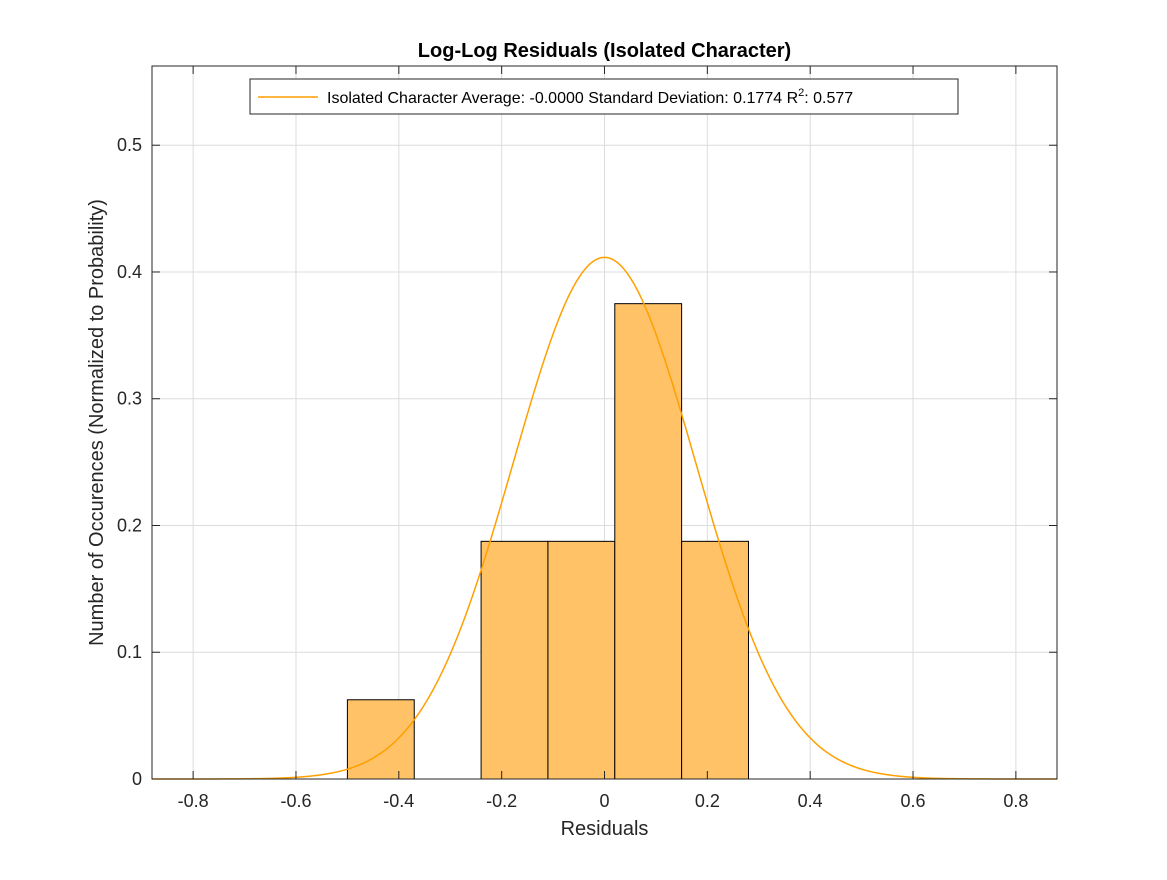 This screenshot has height=880, width=1167. Describe the element at coordinates (129, 145) in the screenshot. I see `y-tick-label: 0.5` at that location.